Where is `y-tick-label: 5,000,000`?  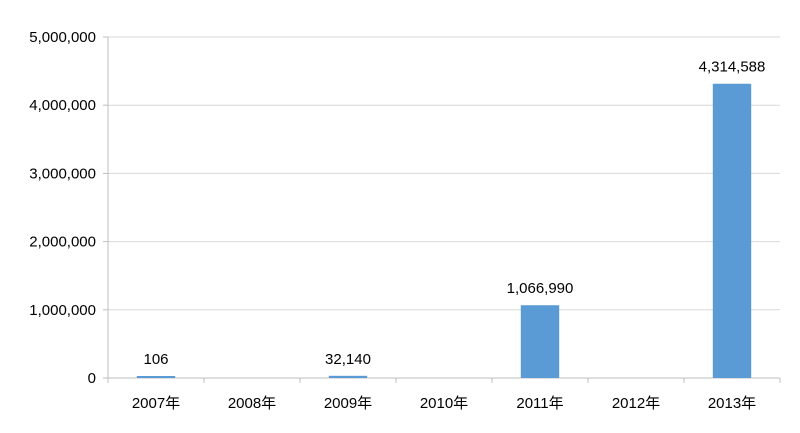 y-tick-label: 5,000,000 is located at coordinates (62, 37).